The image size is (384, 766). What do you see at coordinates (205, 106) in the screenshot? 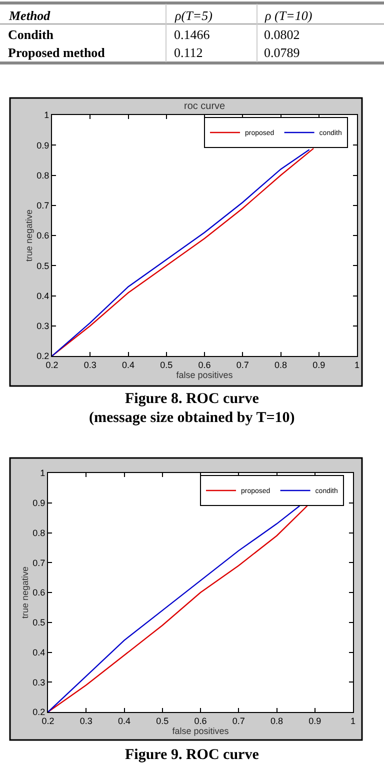
I see `chart-title: roc curve` at bounding box center [205, 106].